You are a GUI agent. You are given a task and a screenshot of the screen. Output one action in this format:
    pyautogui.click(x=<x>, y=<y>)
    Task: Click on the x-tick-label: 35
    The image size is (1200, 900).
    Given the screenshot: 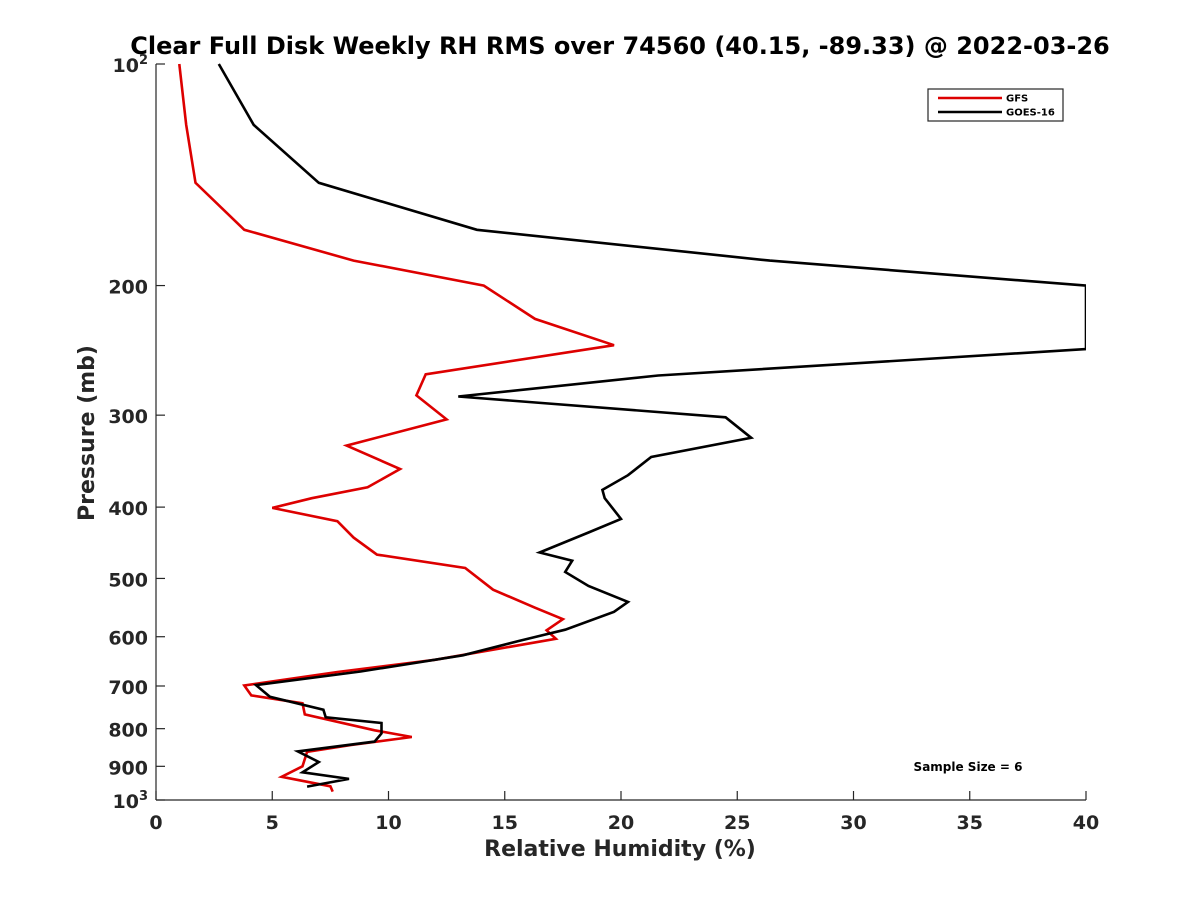 What is the action you would take?
    pyautogui.click(x=970, y=823)
    